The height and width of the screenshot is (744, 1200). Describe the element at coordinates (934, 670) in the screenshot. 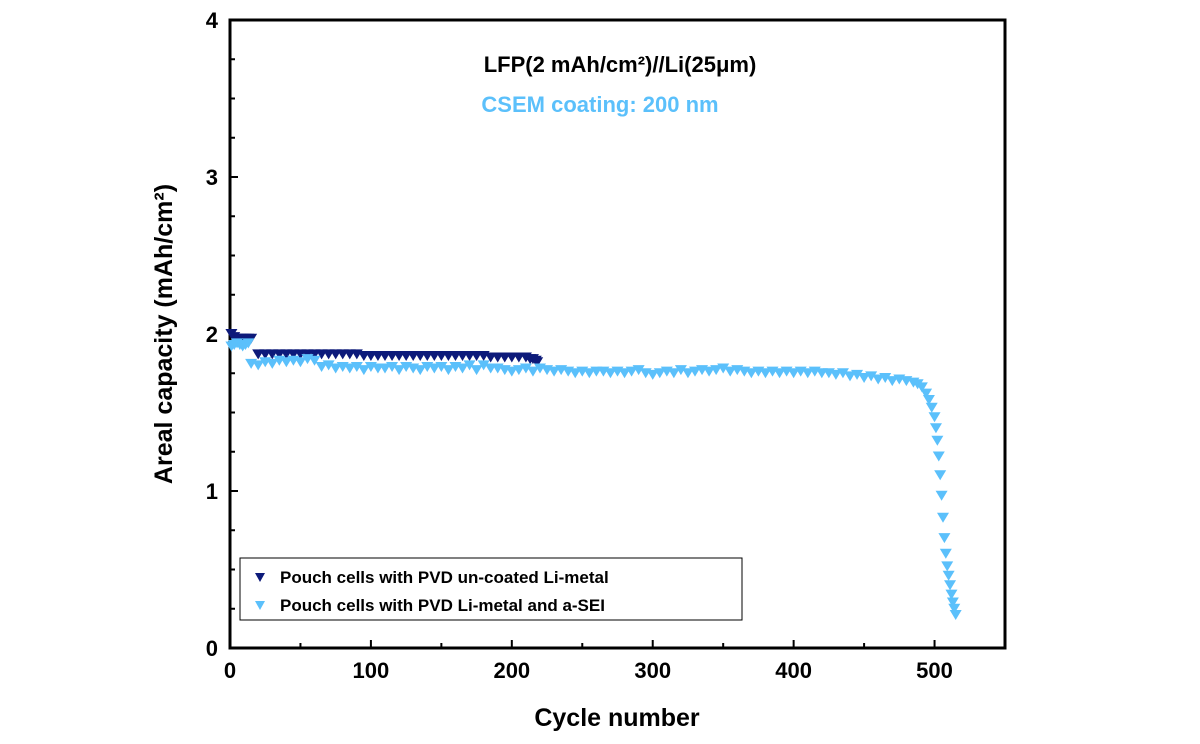

I see `x-tick-label: 500` at that location.